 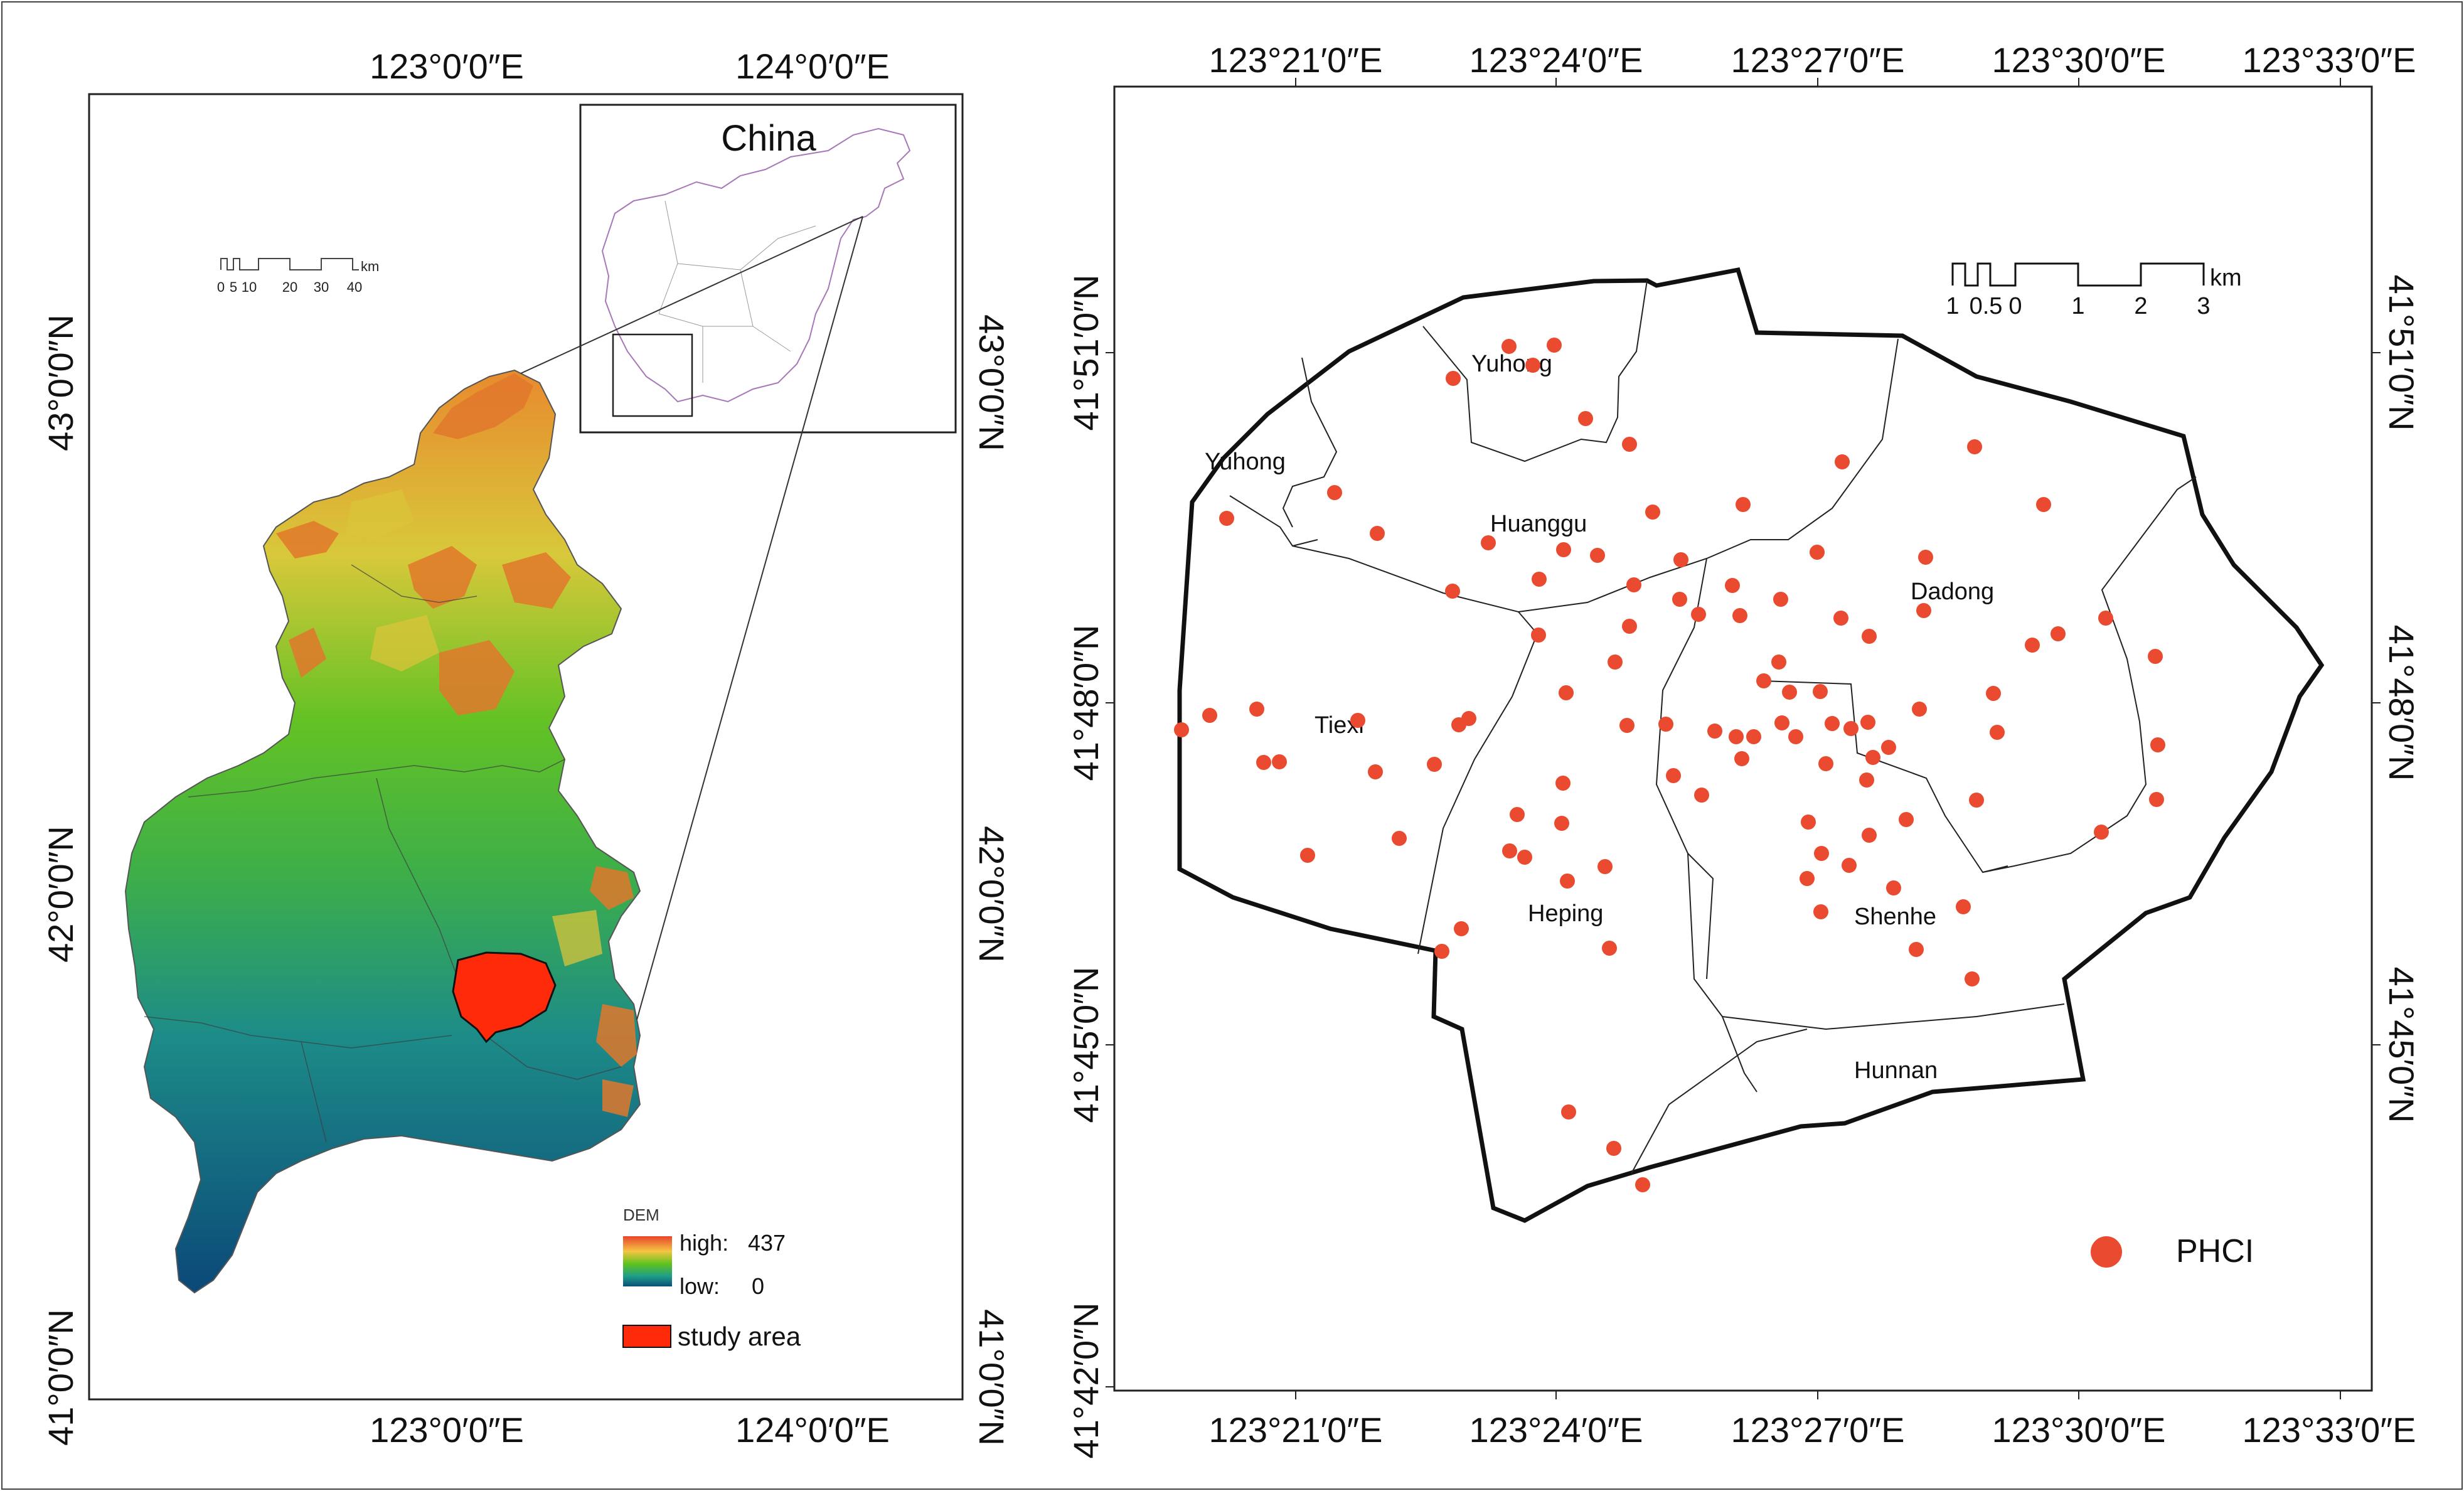 What do you see at coordinates (289, 287) in the screenshot?
I see `scale-label-20: 20` at bounding box center [289, 287].